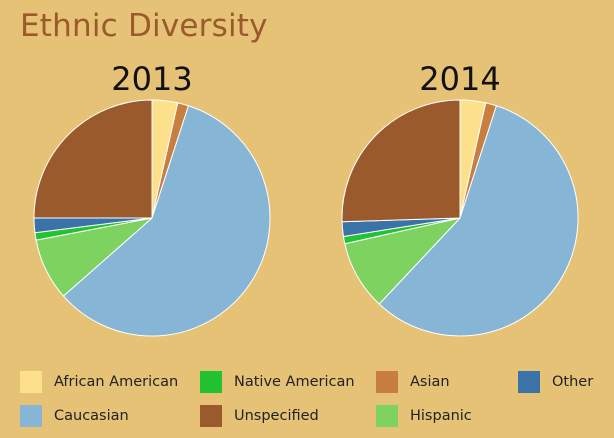 This screenshot has width=614, height=438. Describe the element at coordinates (441, 416) in the screenshot. I see `legend-label: Hispanic` at that location.